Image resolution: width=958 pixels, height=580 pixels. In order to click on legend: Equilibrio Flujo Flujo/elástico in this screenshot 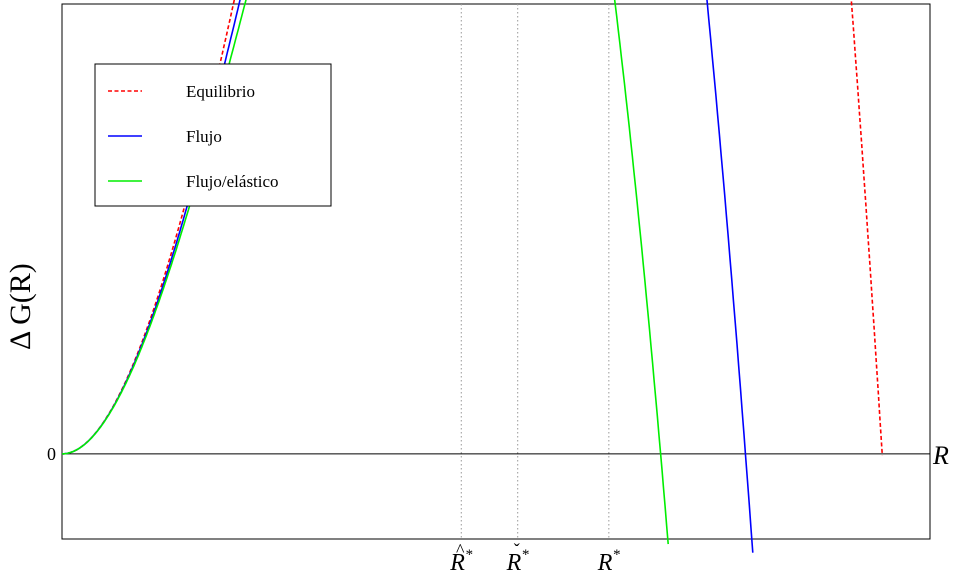, I will do `click(213, 135)`.